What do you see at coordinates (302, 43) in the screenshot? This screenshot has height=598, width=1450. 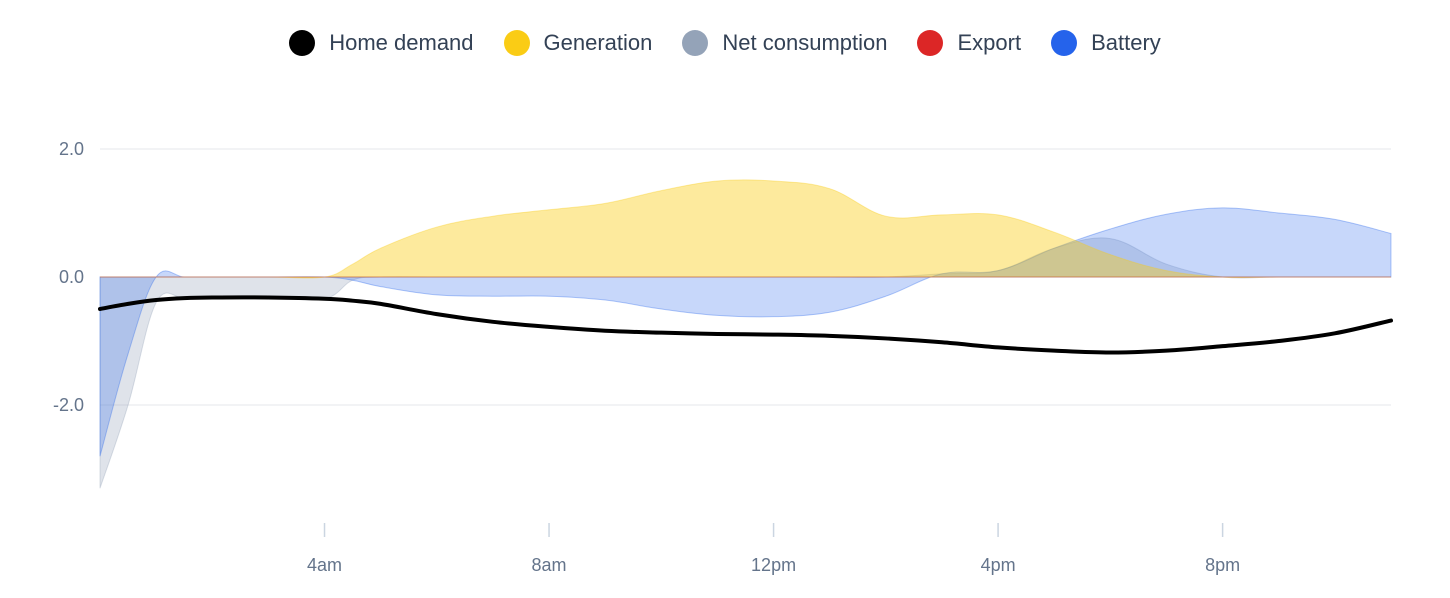 I see `legend-swatch-home-demand` at bounding box center [302, 43].